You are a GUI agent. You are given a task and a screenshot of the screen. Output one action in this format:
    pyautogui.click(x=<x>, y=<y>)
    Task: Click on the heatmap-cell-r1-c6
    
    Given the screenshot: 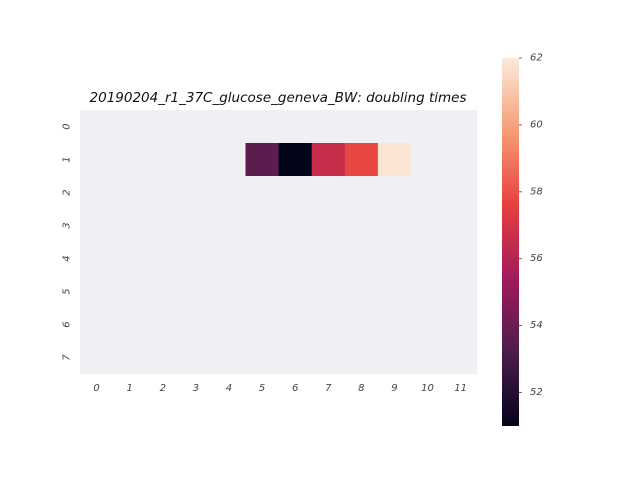 What is the action you would take?
    pyautogui.click(x=295, y=159)
    